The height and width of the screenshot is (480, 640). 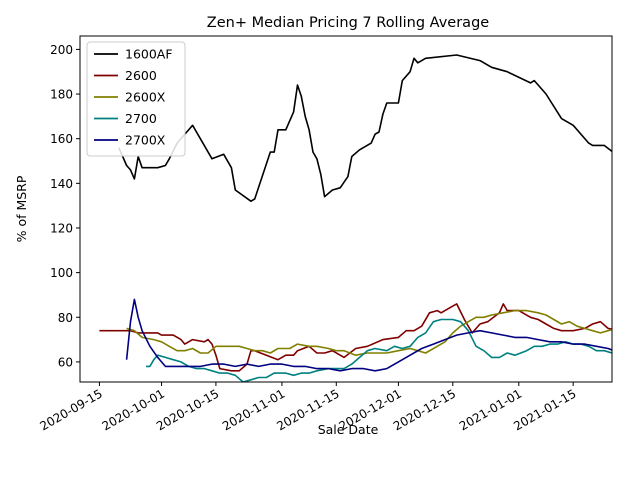 I want to click on legend-label: 2600, so click(x=141, y=75).